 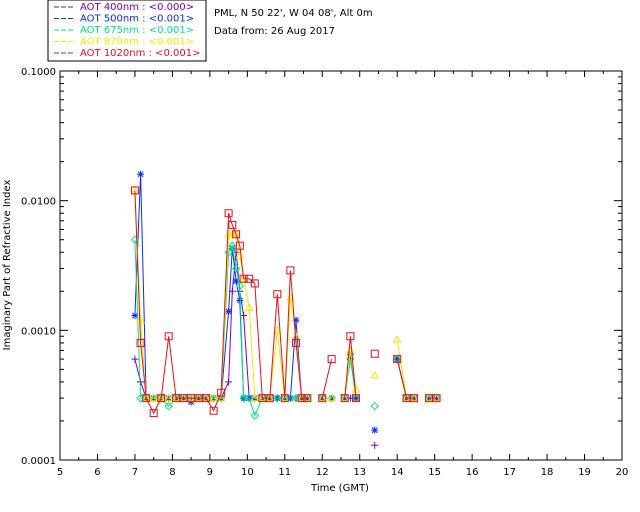 What do you see at coordinates (210, 472) in the screenshot?
I see `x-tick-label: 9` at bounding box center [210, 472].